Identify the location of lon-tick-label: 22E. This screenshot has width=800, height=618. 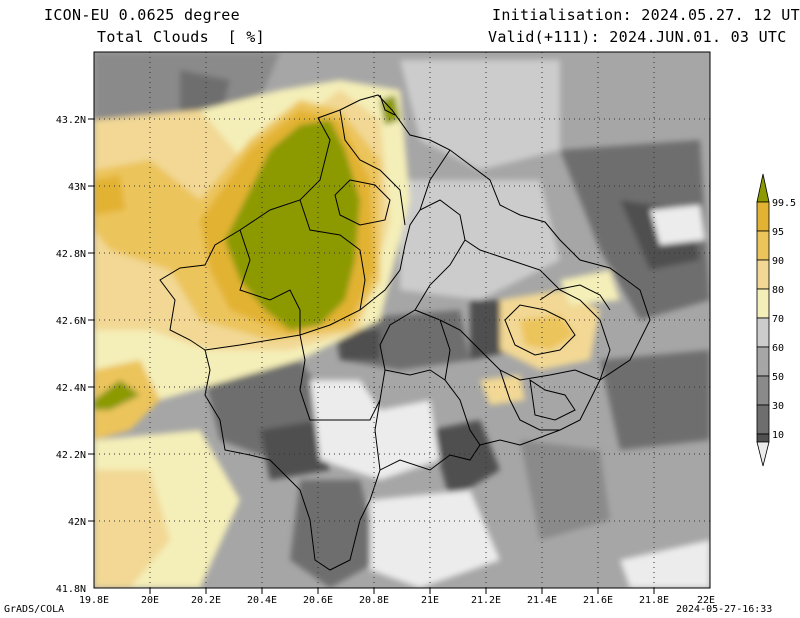
(706, 600).